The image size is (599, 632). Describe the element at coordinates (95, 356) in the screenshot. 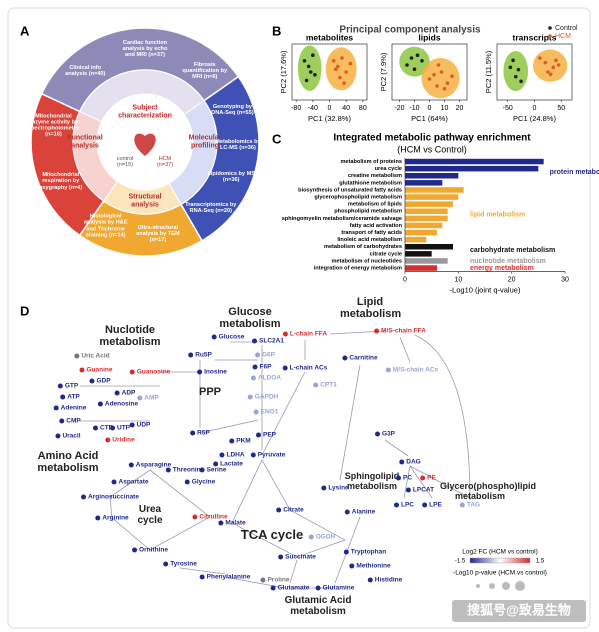

I see `node-label: Uric Acid` at that location.